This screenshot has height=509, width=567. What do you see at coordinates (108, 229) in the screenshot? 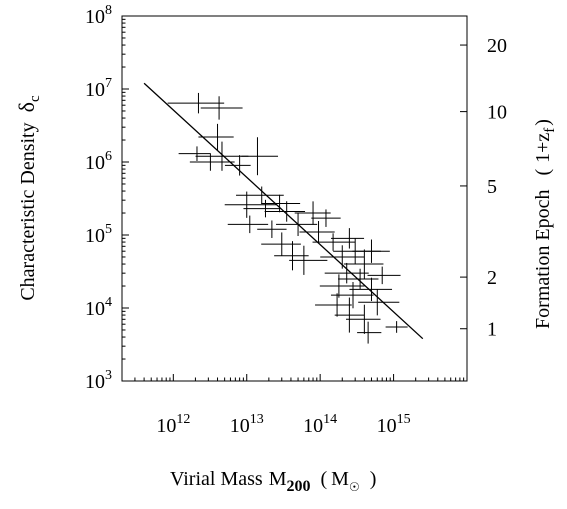
I see `y-tick-label-exponent: 5` at bounding box center [108, 229].